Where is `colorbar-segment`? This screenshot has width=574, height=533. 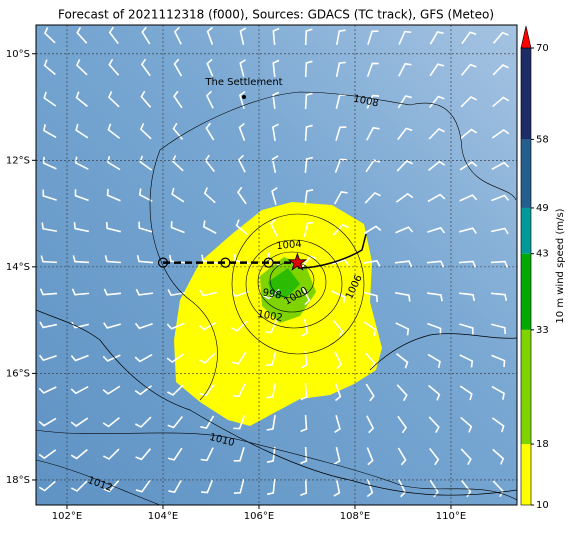
colorbar-segment is located at coordinates (526, 291).